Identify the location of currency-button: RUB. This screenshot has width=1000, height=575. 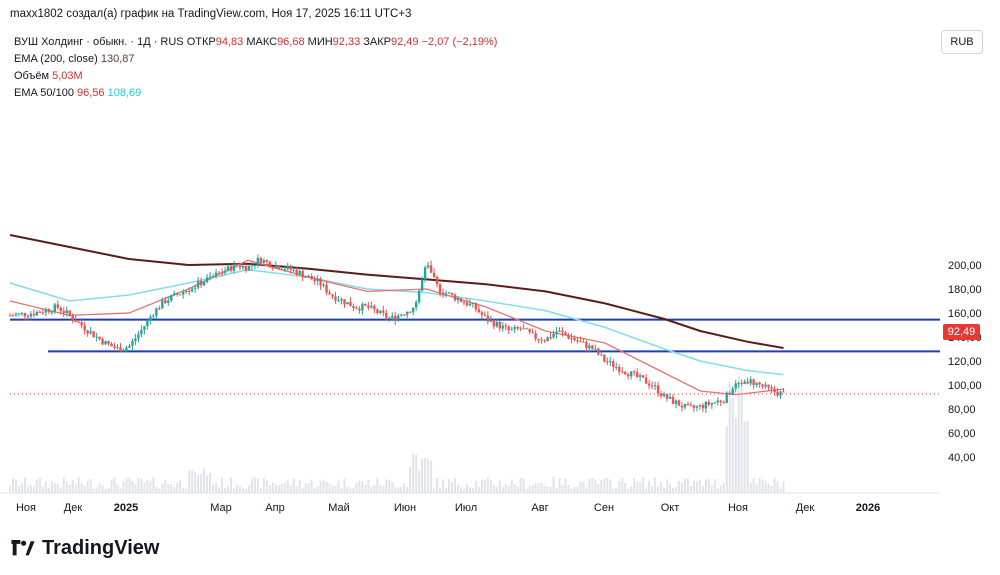
(962, 42).